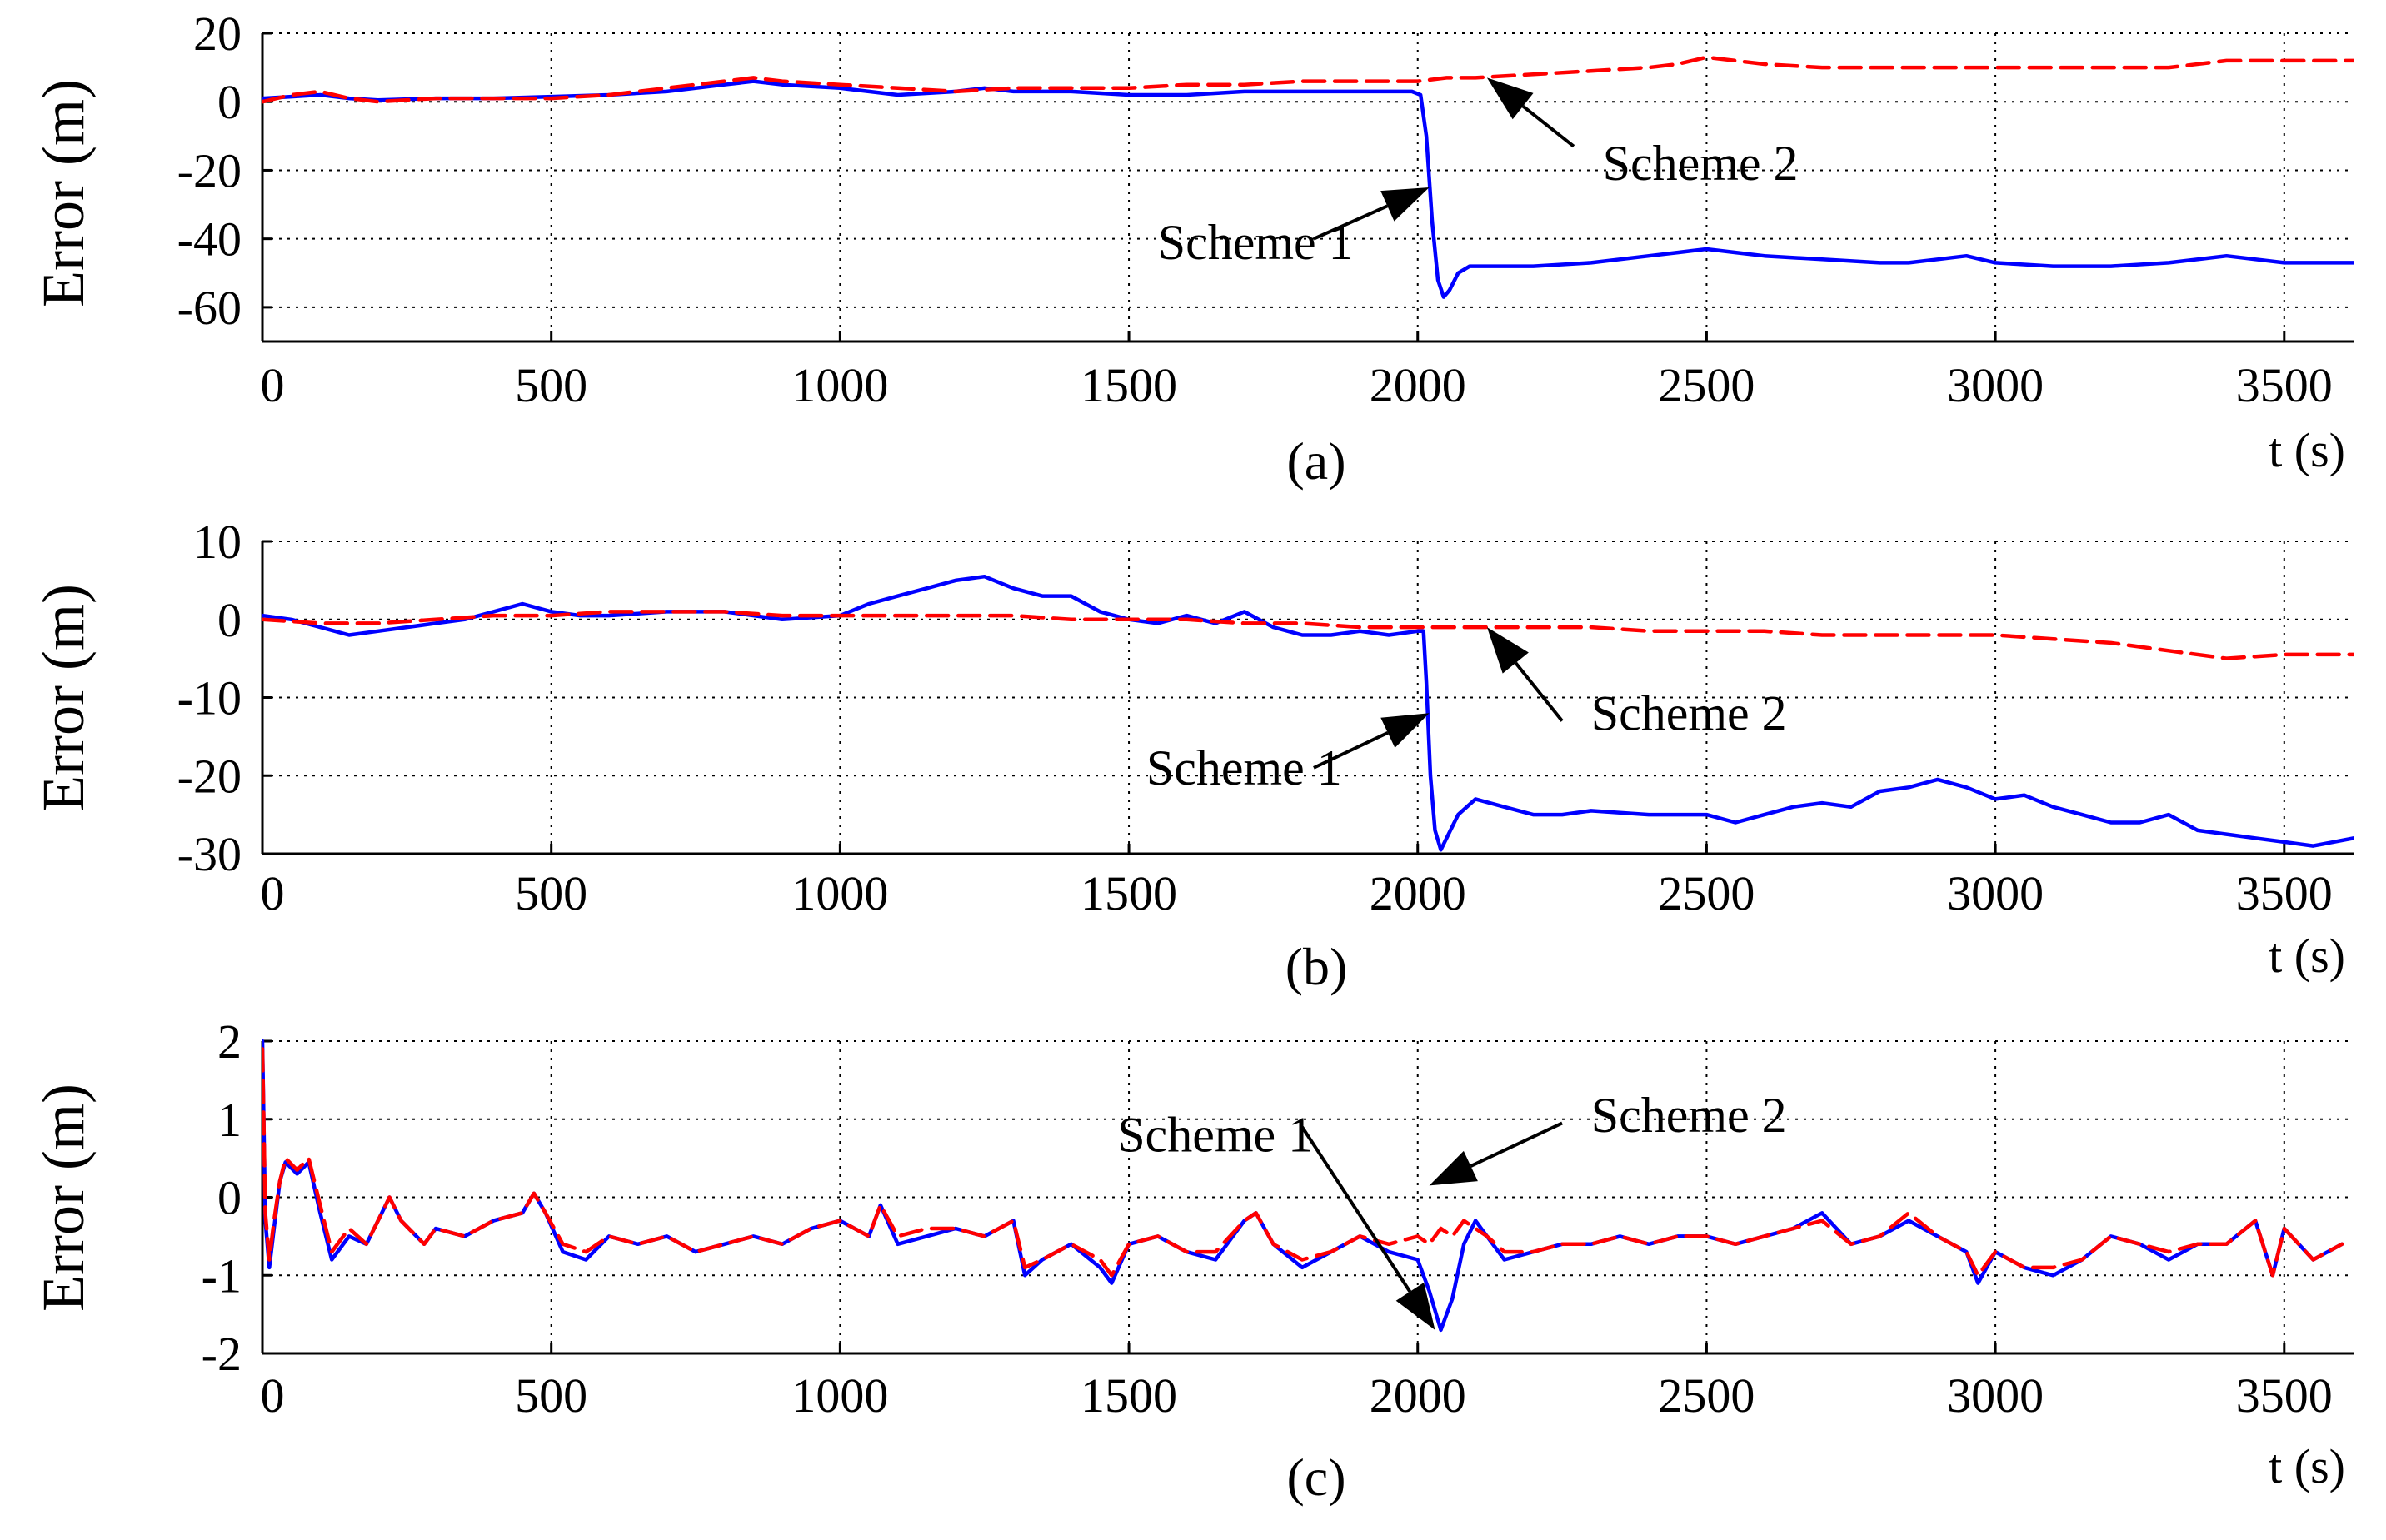 Image resolution: width=2386 pixels, height=1540 pixels. Describe the element at coordinates (1316, 966) in the screenshot. I see `panel-label: (b)` at that location.